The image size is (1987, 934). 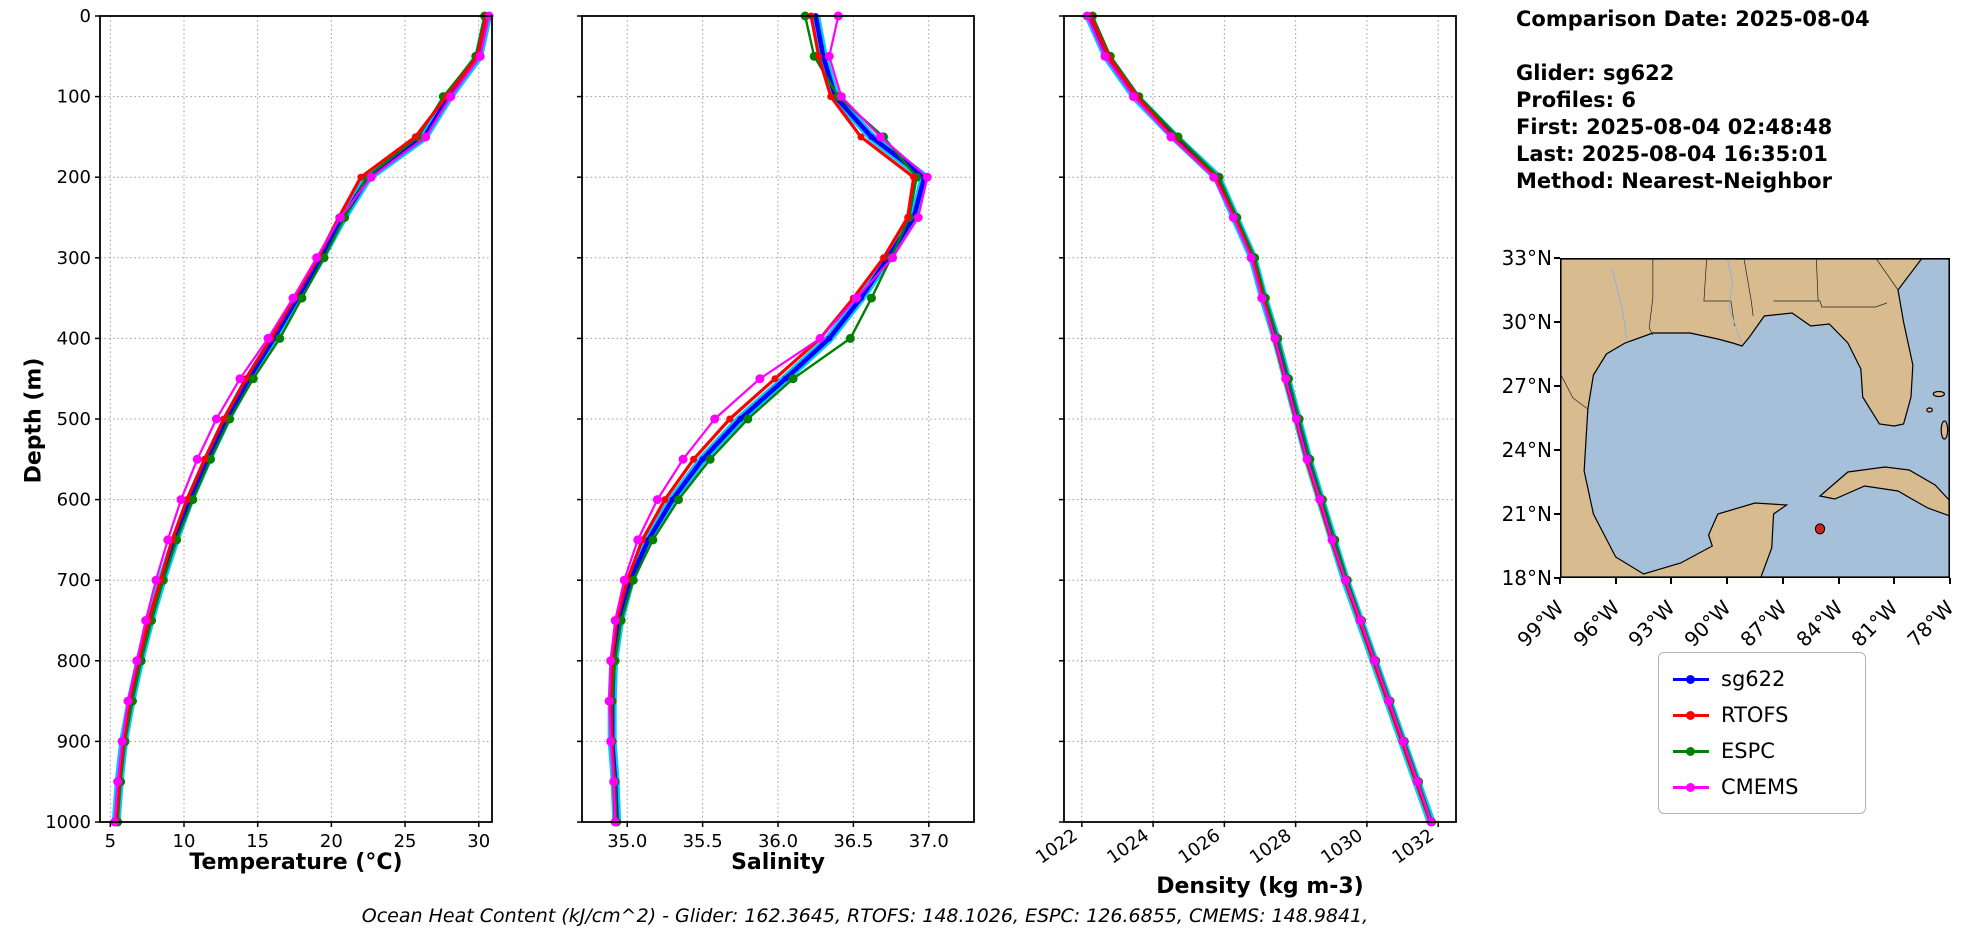 I want to click on legend-line-dot-marker, so click(x=1691, y=751).